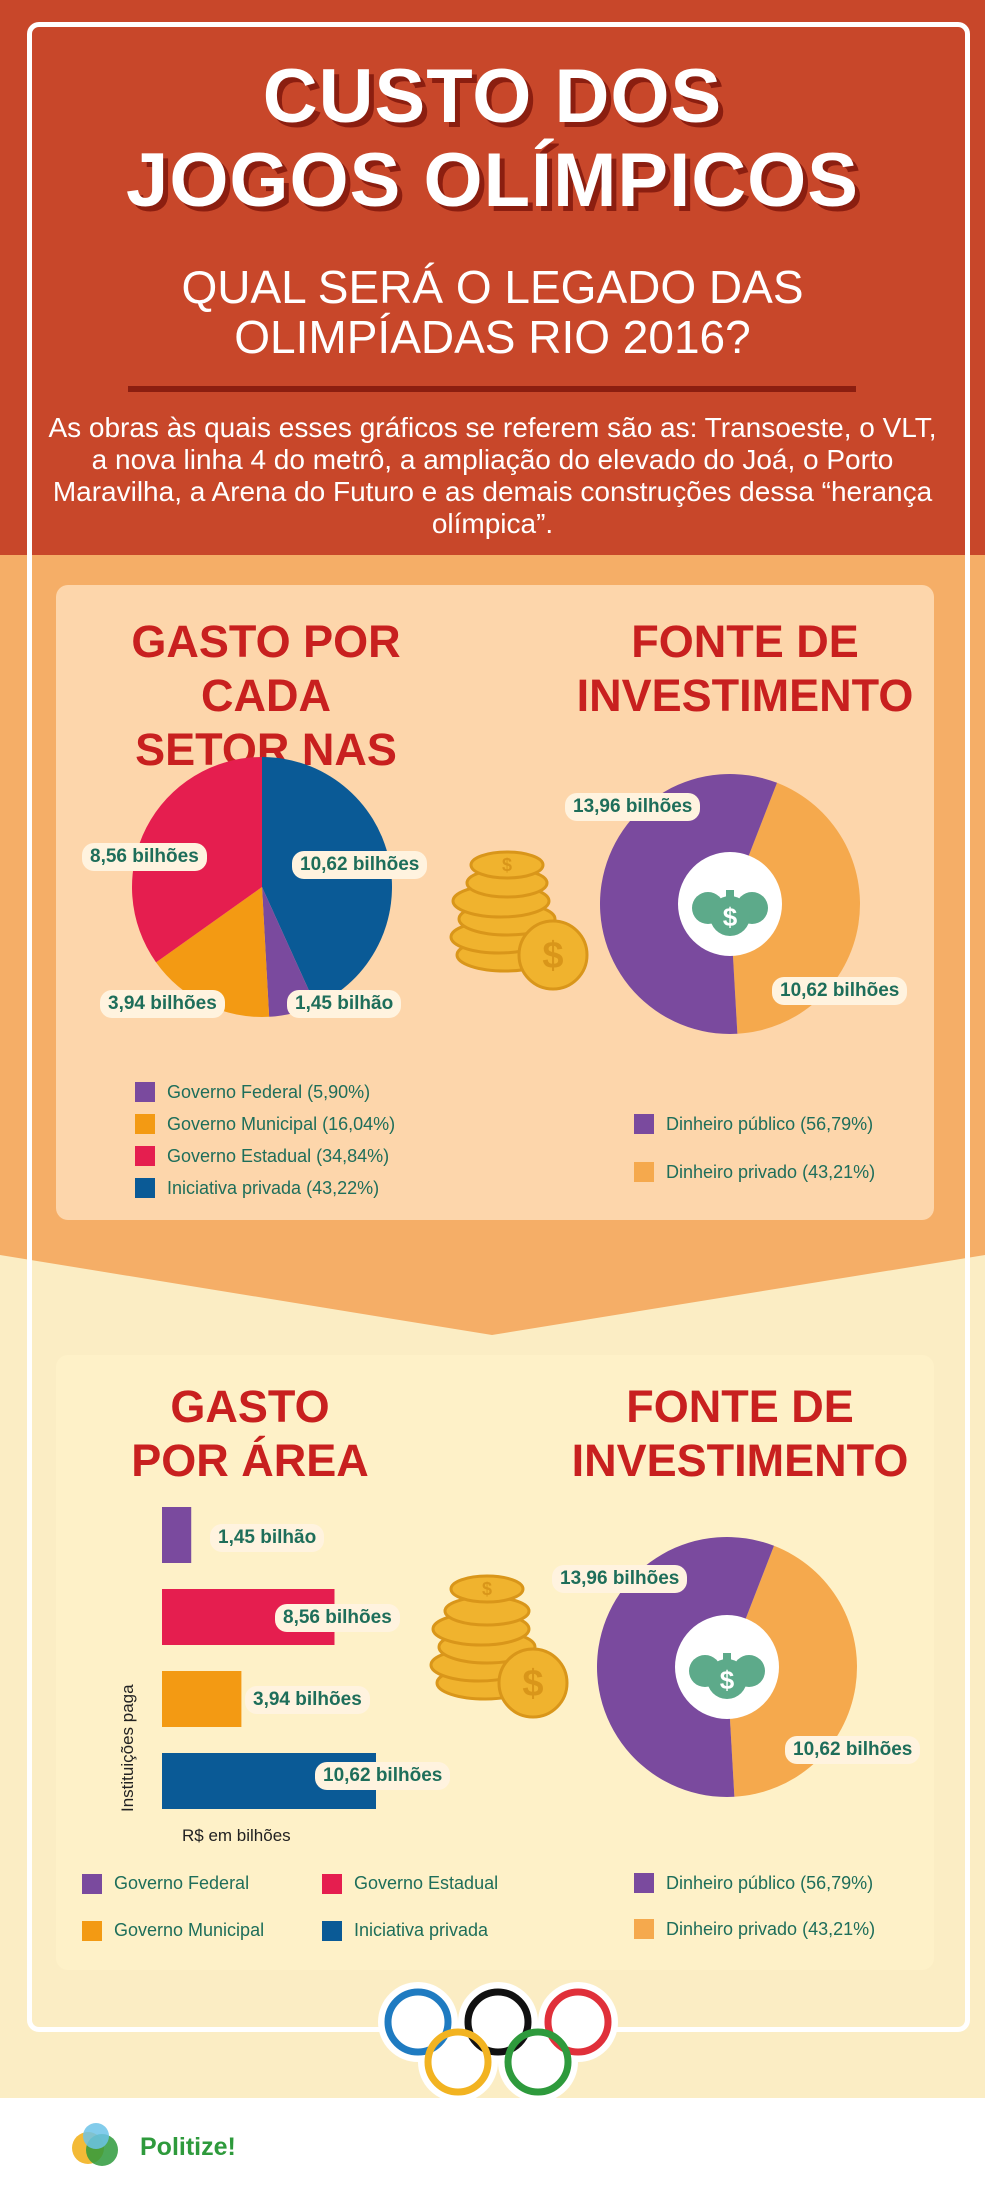 The width and height of the screenshot is (985, 2201). What do you see at coordinates (498, 2042) in the screenshot?
I see `olympic-rings-icon` at bounding box center [498, 2042].